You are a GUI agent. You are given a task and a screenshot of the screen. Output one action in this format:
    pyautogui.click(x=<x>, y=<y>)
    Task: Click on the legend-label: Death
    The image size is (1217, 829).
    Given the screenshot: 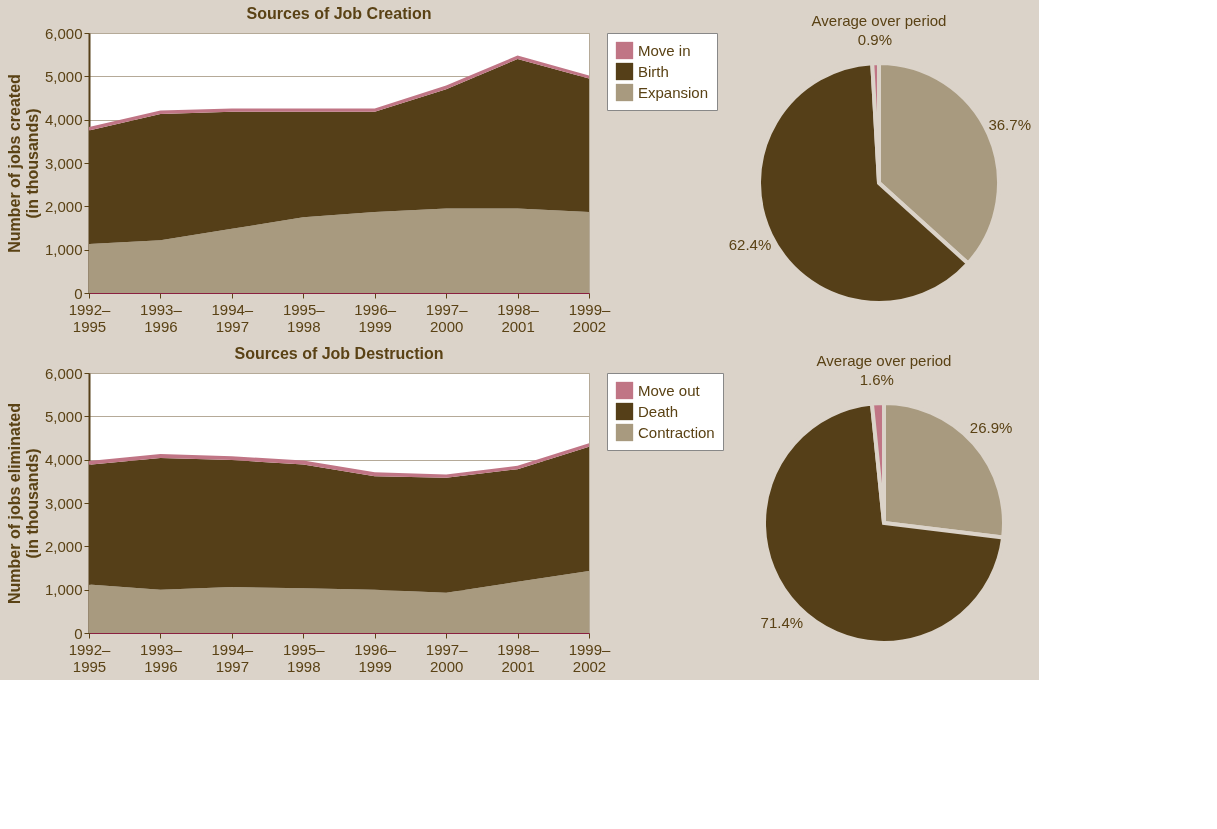 What is the action you would take?
    pyautogui.click(x=658, y=411)
    